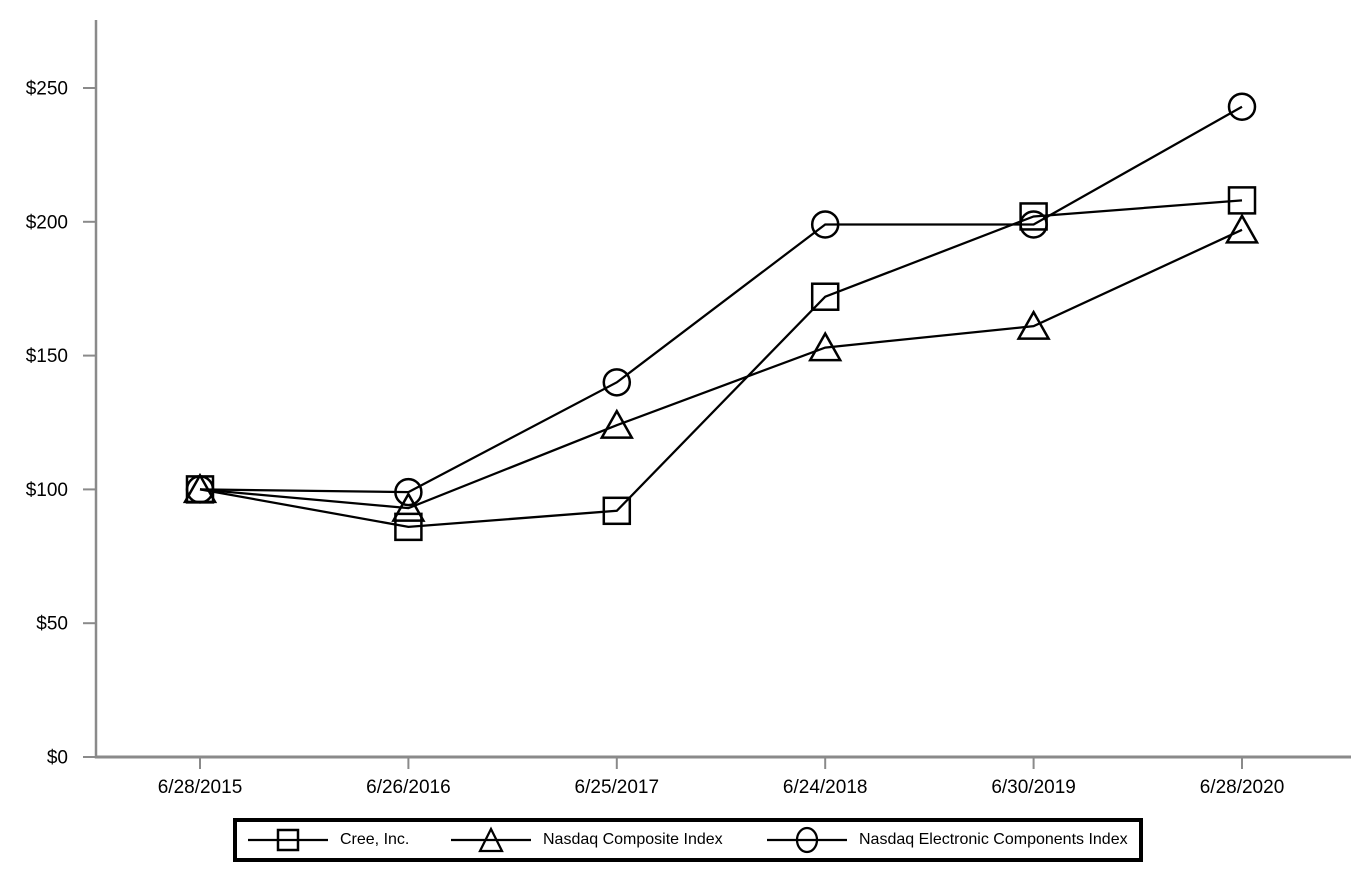 The height and width of the screenshot is (880, 1368). I want to click on legend-item-cree-inc: Cree, Inc., so click(328, 840).